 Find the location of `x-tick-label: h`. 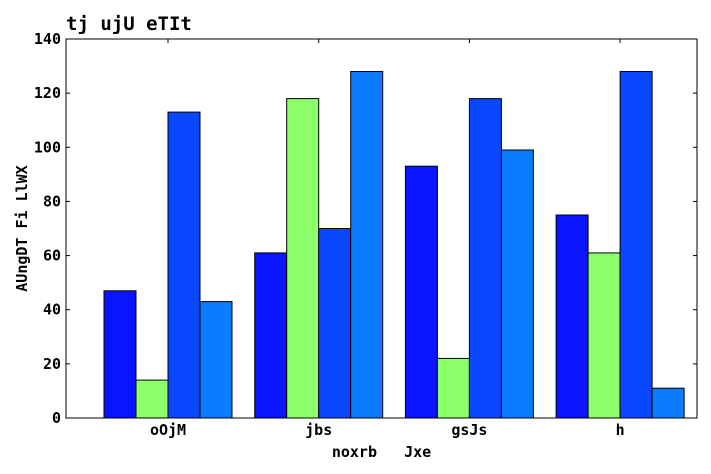

x-tick-label: h is located at coordinates (620, 430).